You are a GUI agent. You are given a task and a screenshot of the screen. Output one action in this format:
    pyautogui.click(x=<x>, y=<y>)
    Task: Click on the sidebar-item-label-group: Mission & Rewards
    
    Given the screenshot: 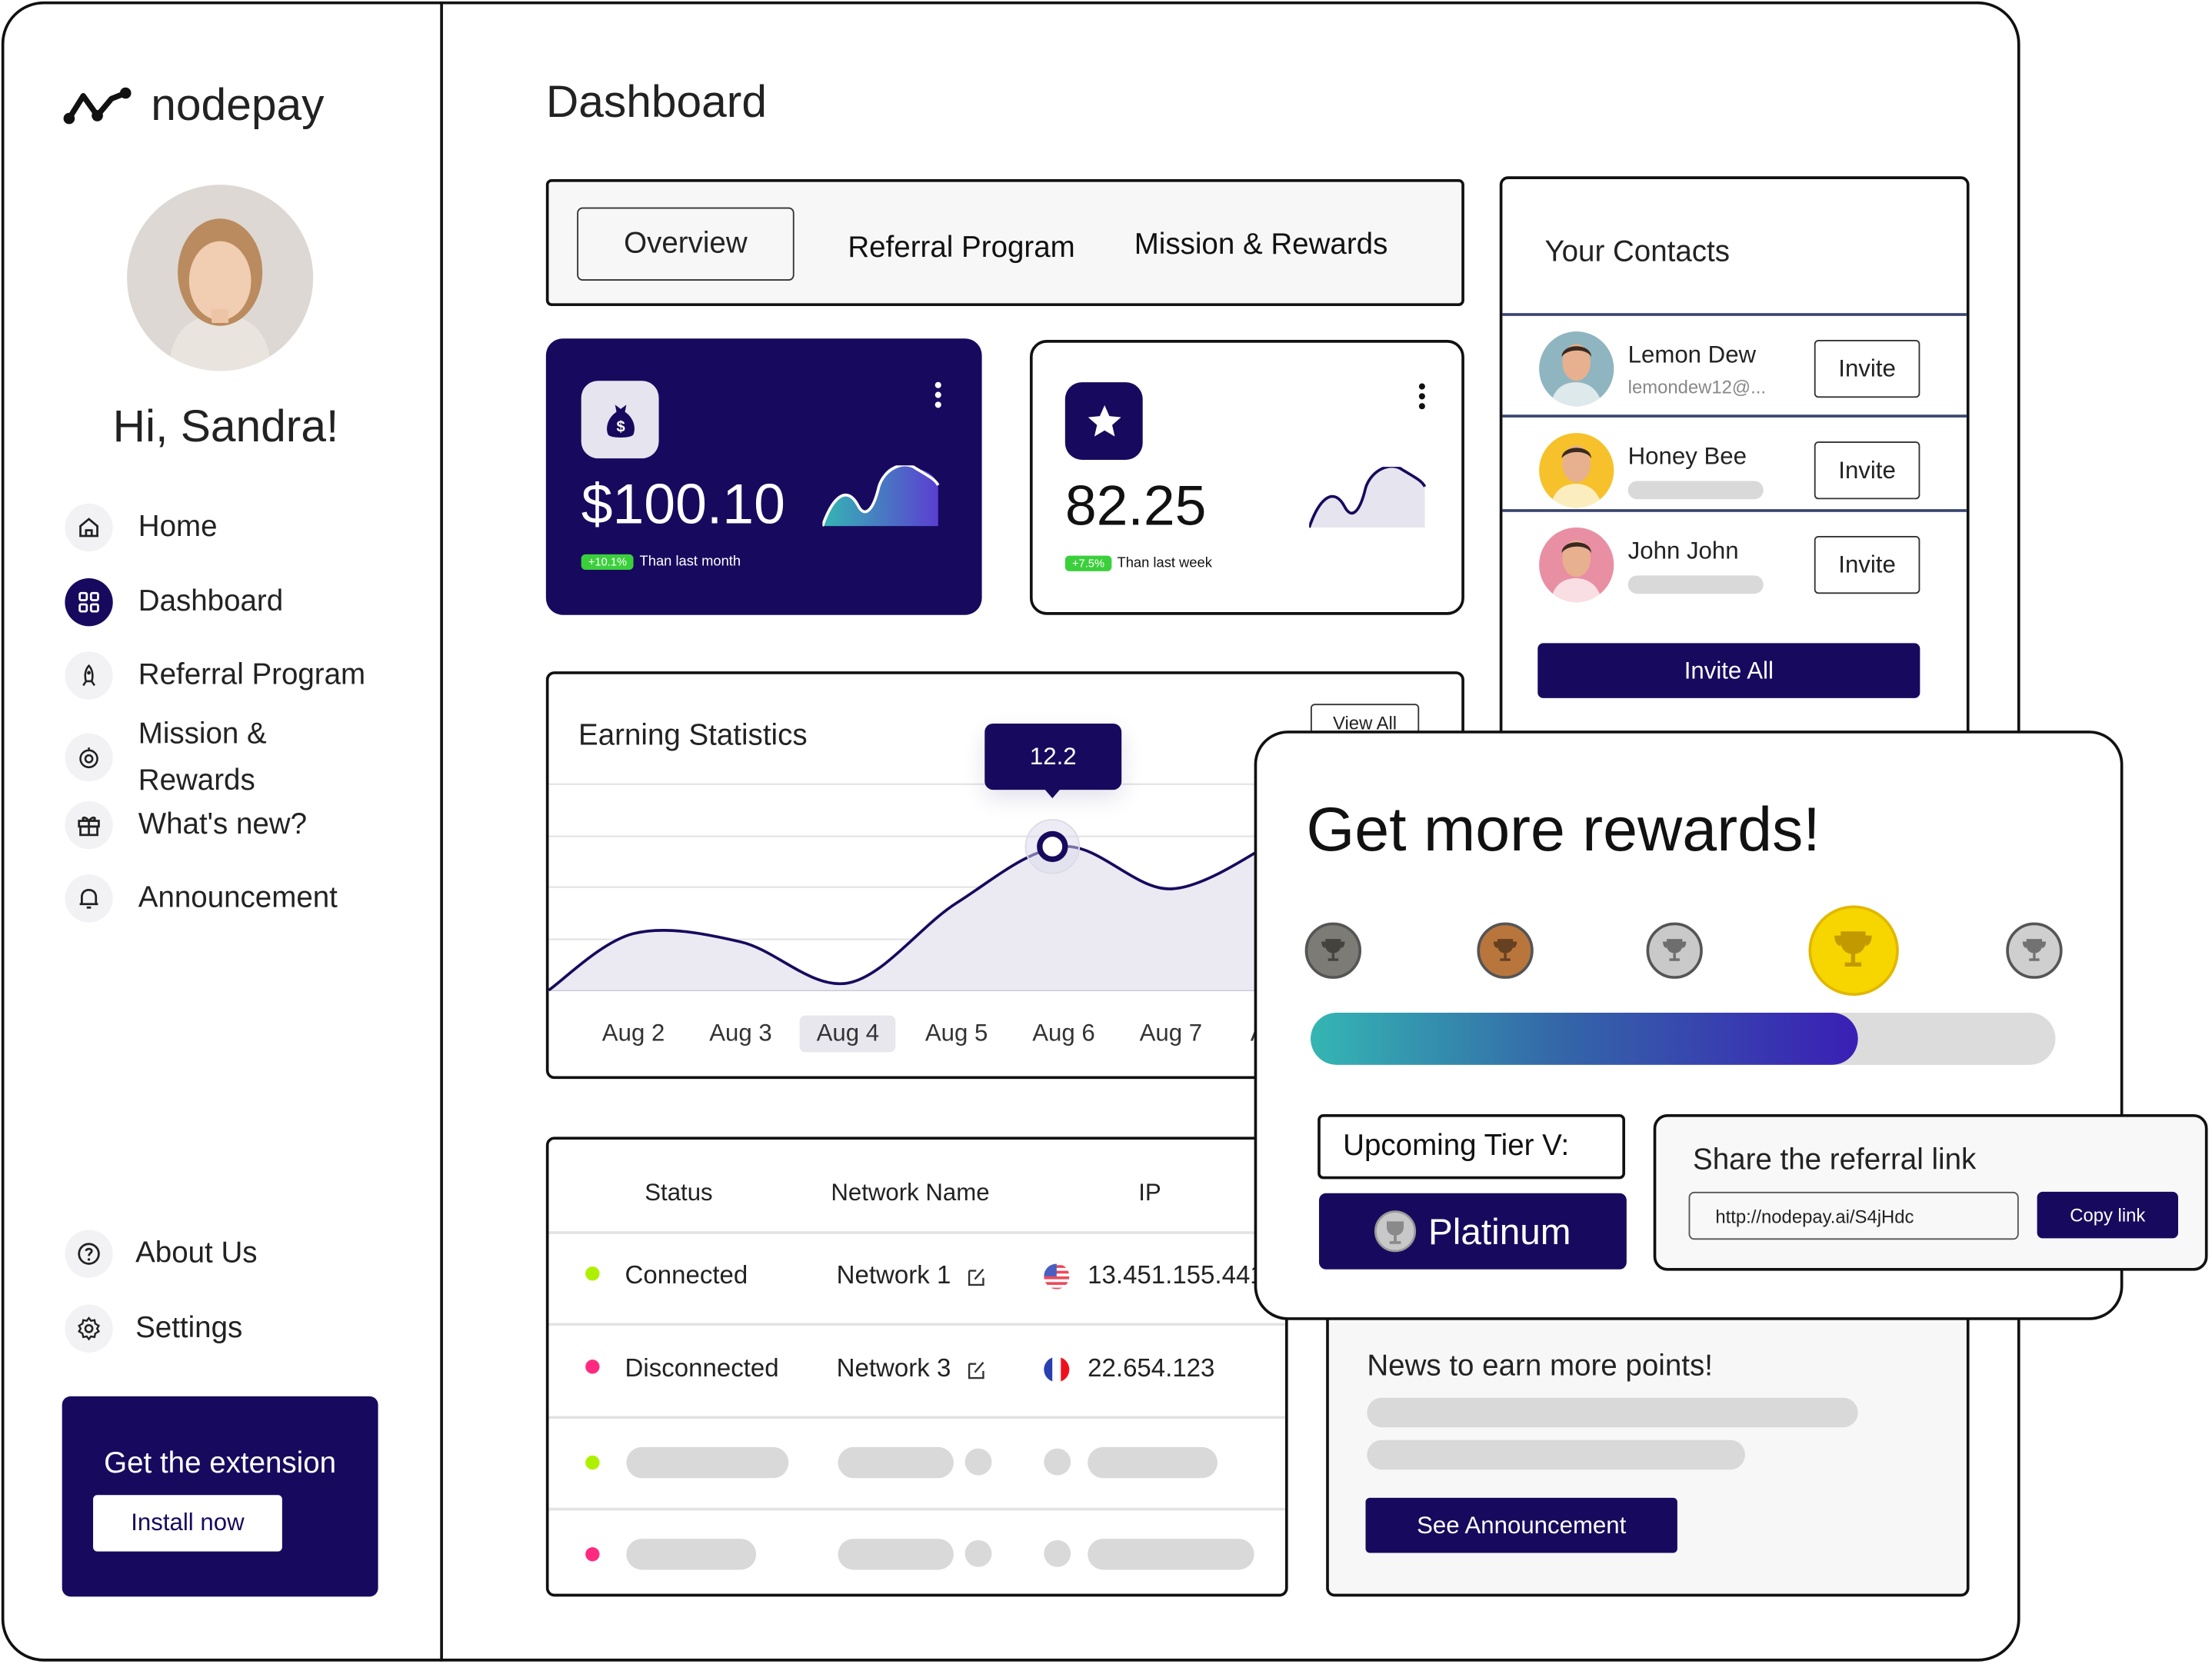 What is the action you would take?
    pyautogui.click(x=202, y=757)
    